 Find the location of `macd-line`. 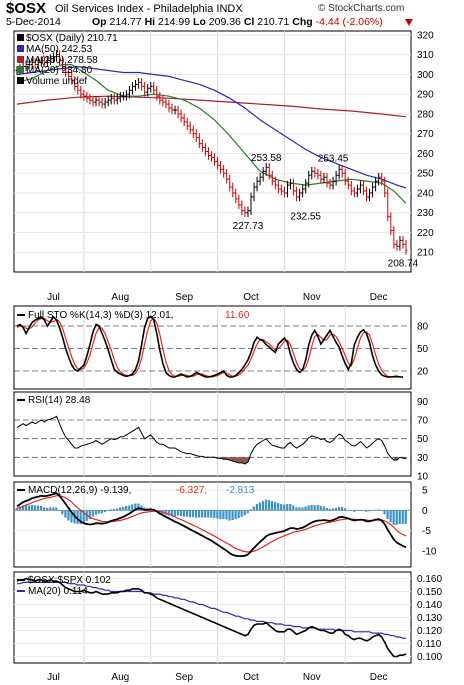

macd-line is located at coordinates (211, 524).